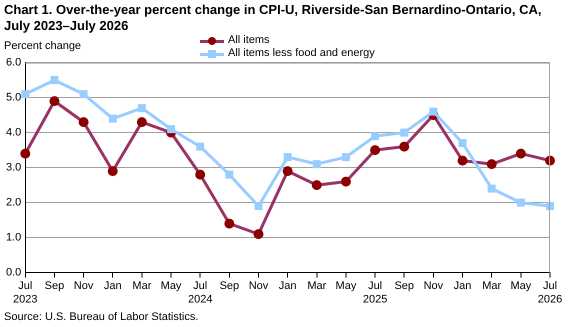 The width and height of the screenshot is (568, 327). I want to click on source-note: Source: U.S. Bureau of Labor Statistics., so click(101, 317).